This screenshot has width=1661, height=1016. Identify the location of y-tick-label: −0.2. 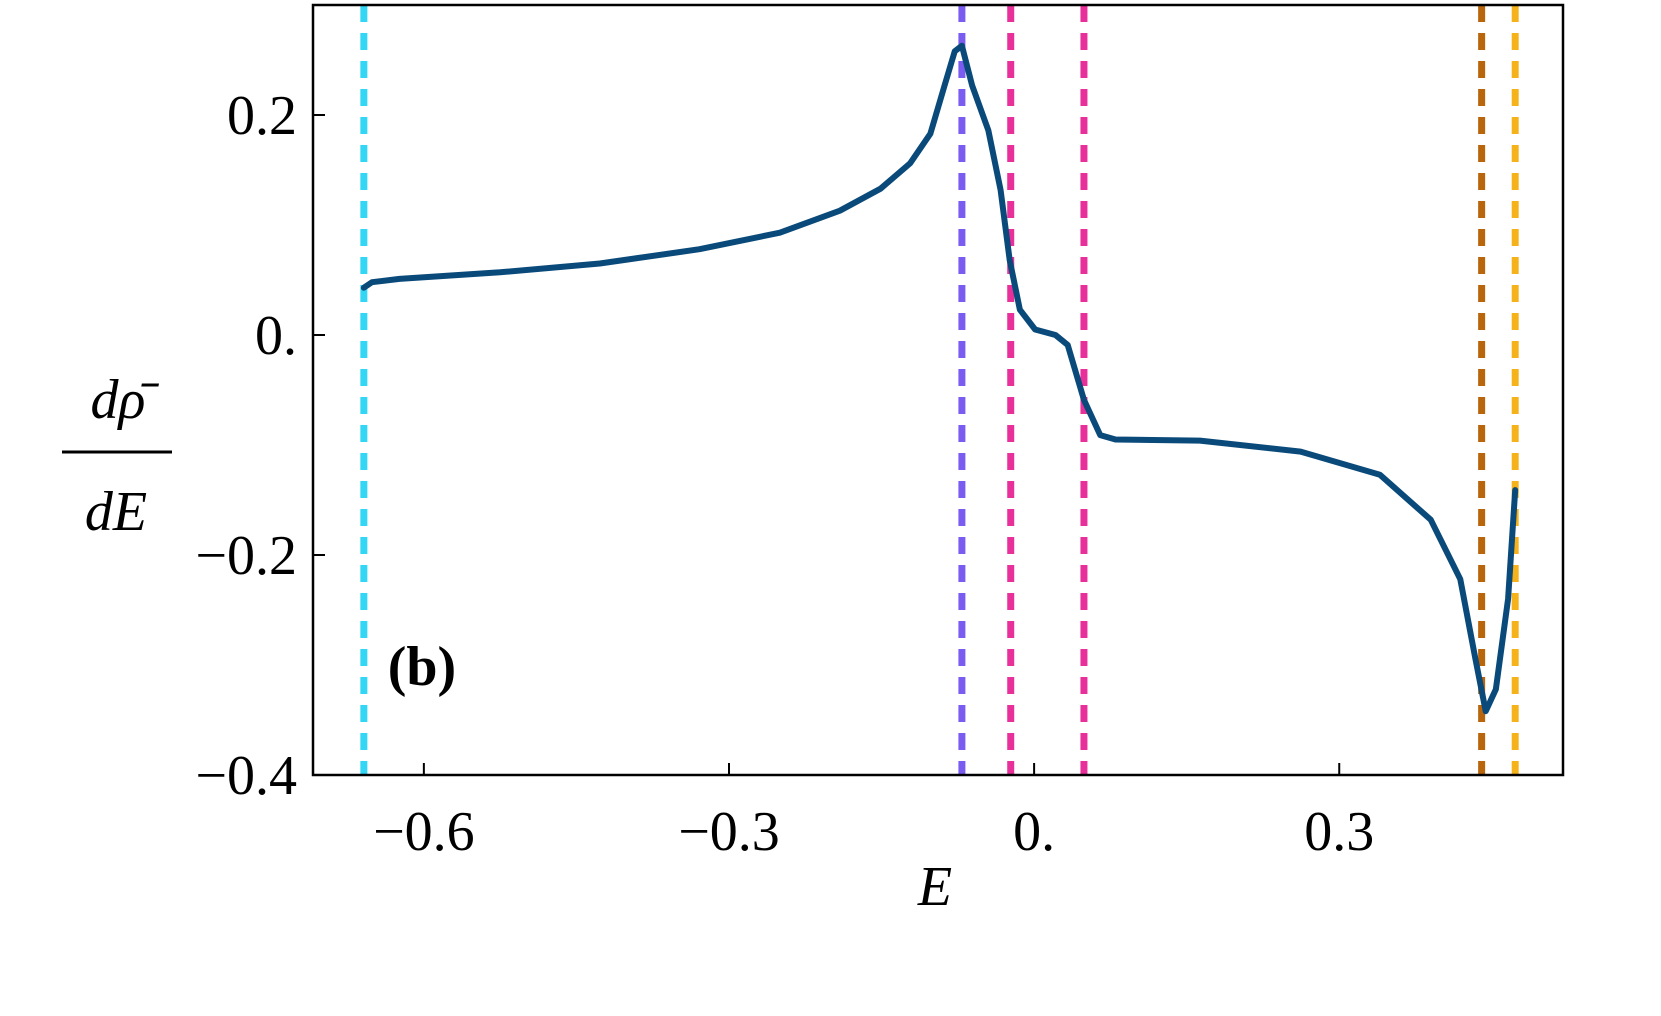
(246, 556).